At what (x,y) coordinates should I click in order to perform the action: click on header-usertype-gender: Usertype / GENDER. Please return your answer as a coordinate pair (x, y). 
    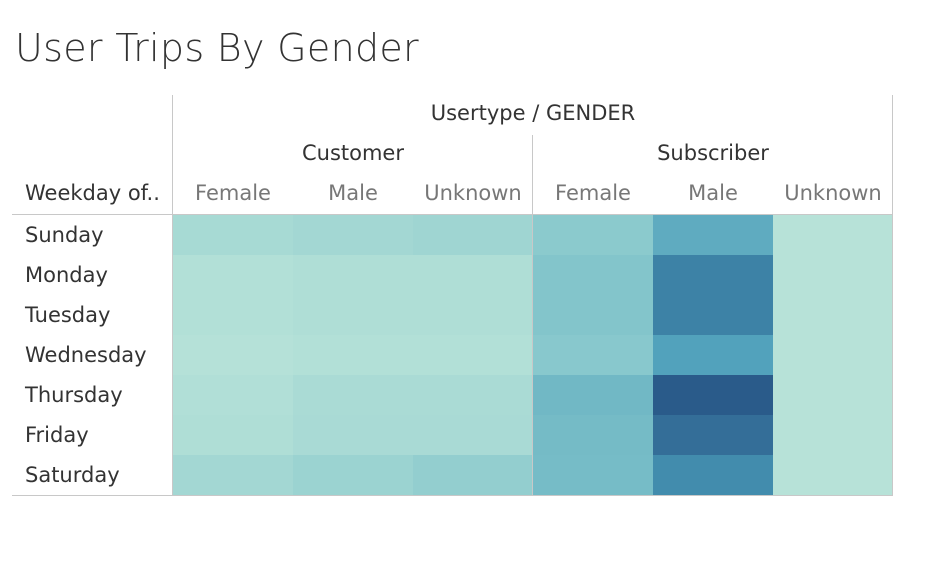
    Looking at the image, I should click on (533, 113).